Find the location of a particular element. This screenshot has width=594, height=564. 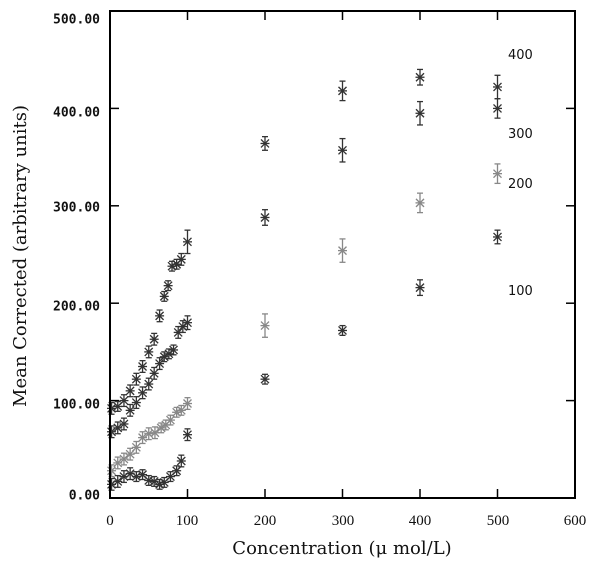

x-tick-label: 400 is located at coordinates (420, 521).